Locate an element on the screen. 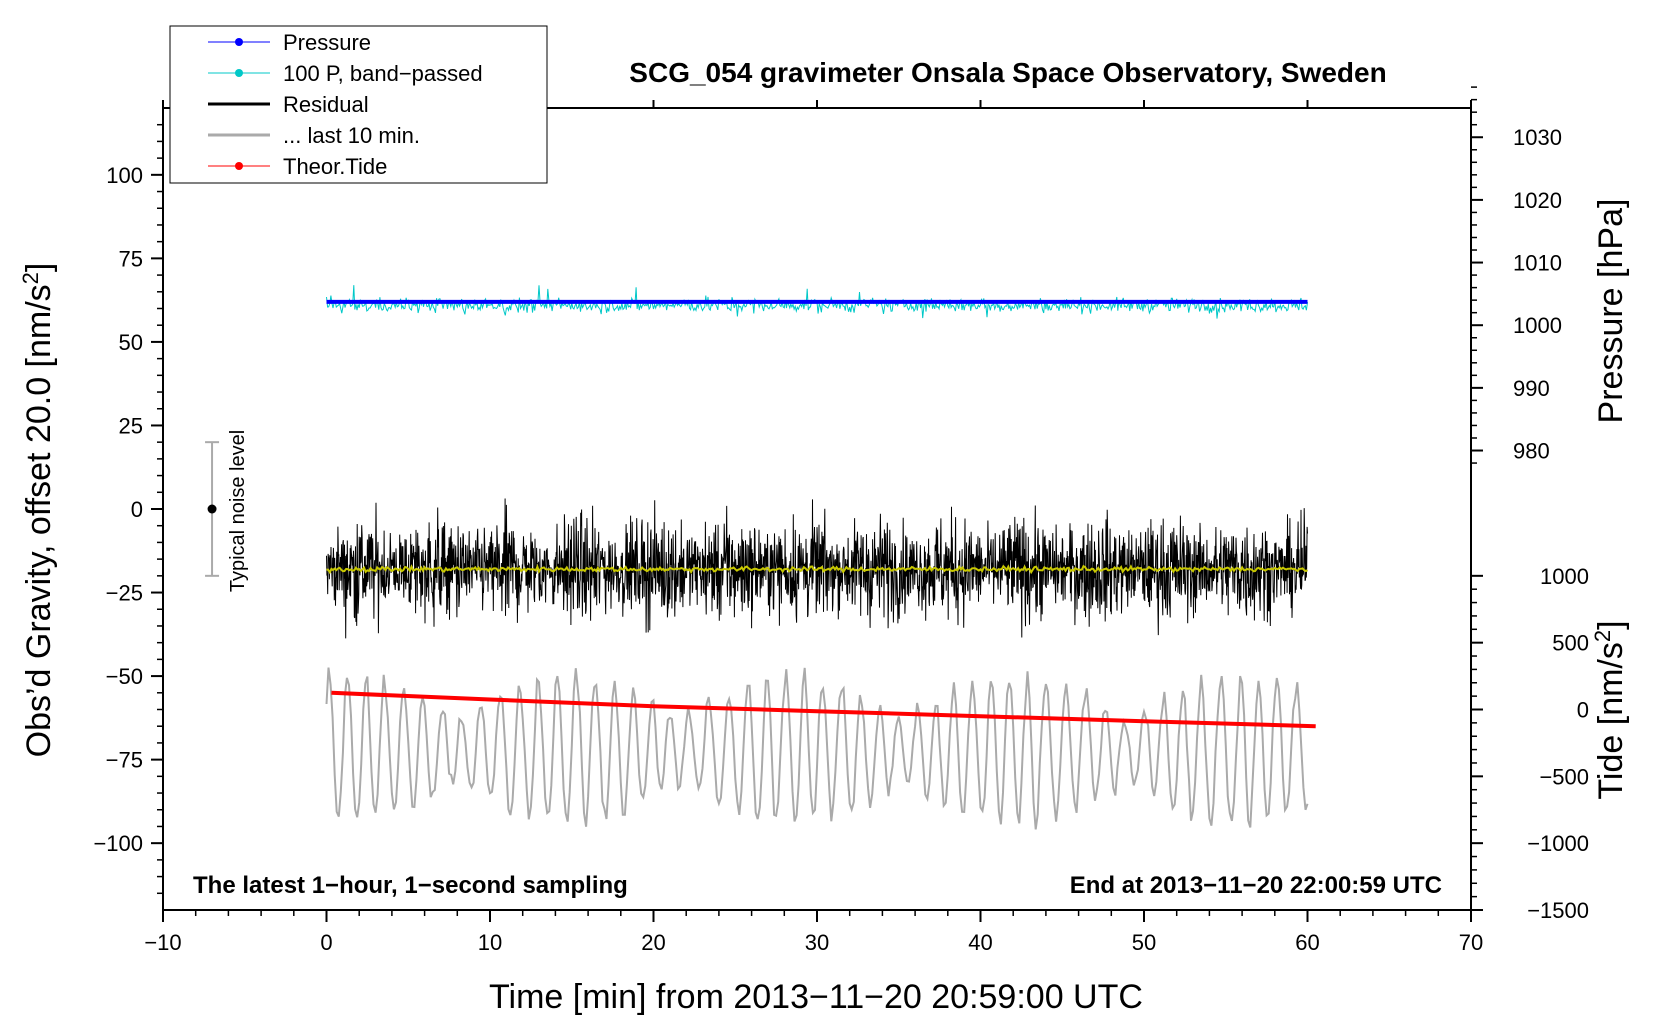  pressure-tick-label: 1030 is located at coordinates (1537, 137).